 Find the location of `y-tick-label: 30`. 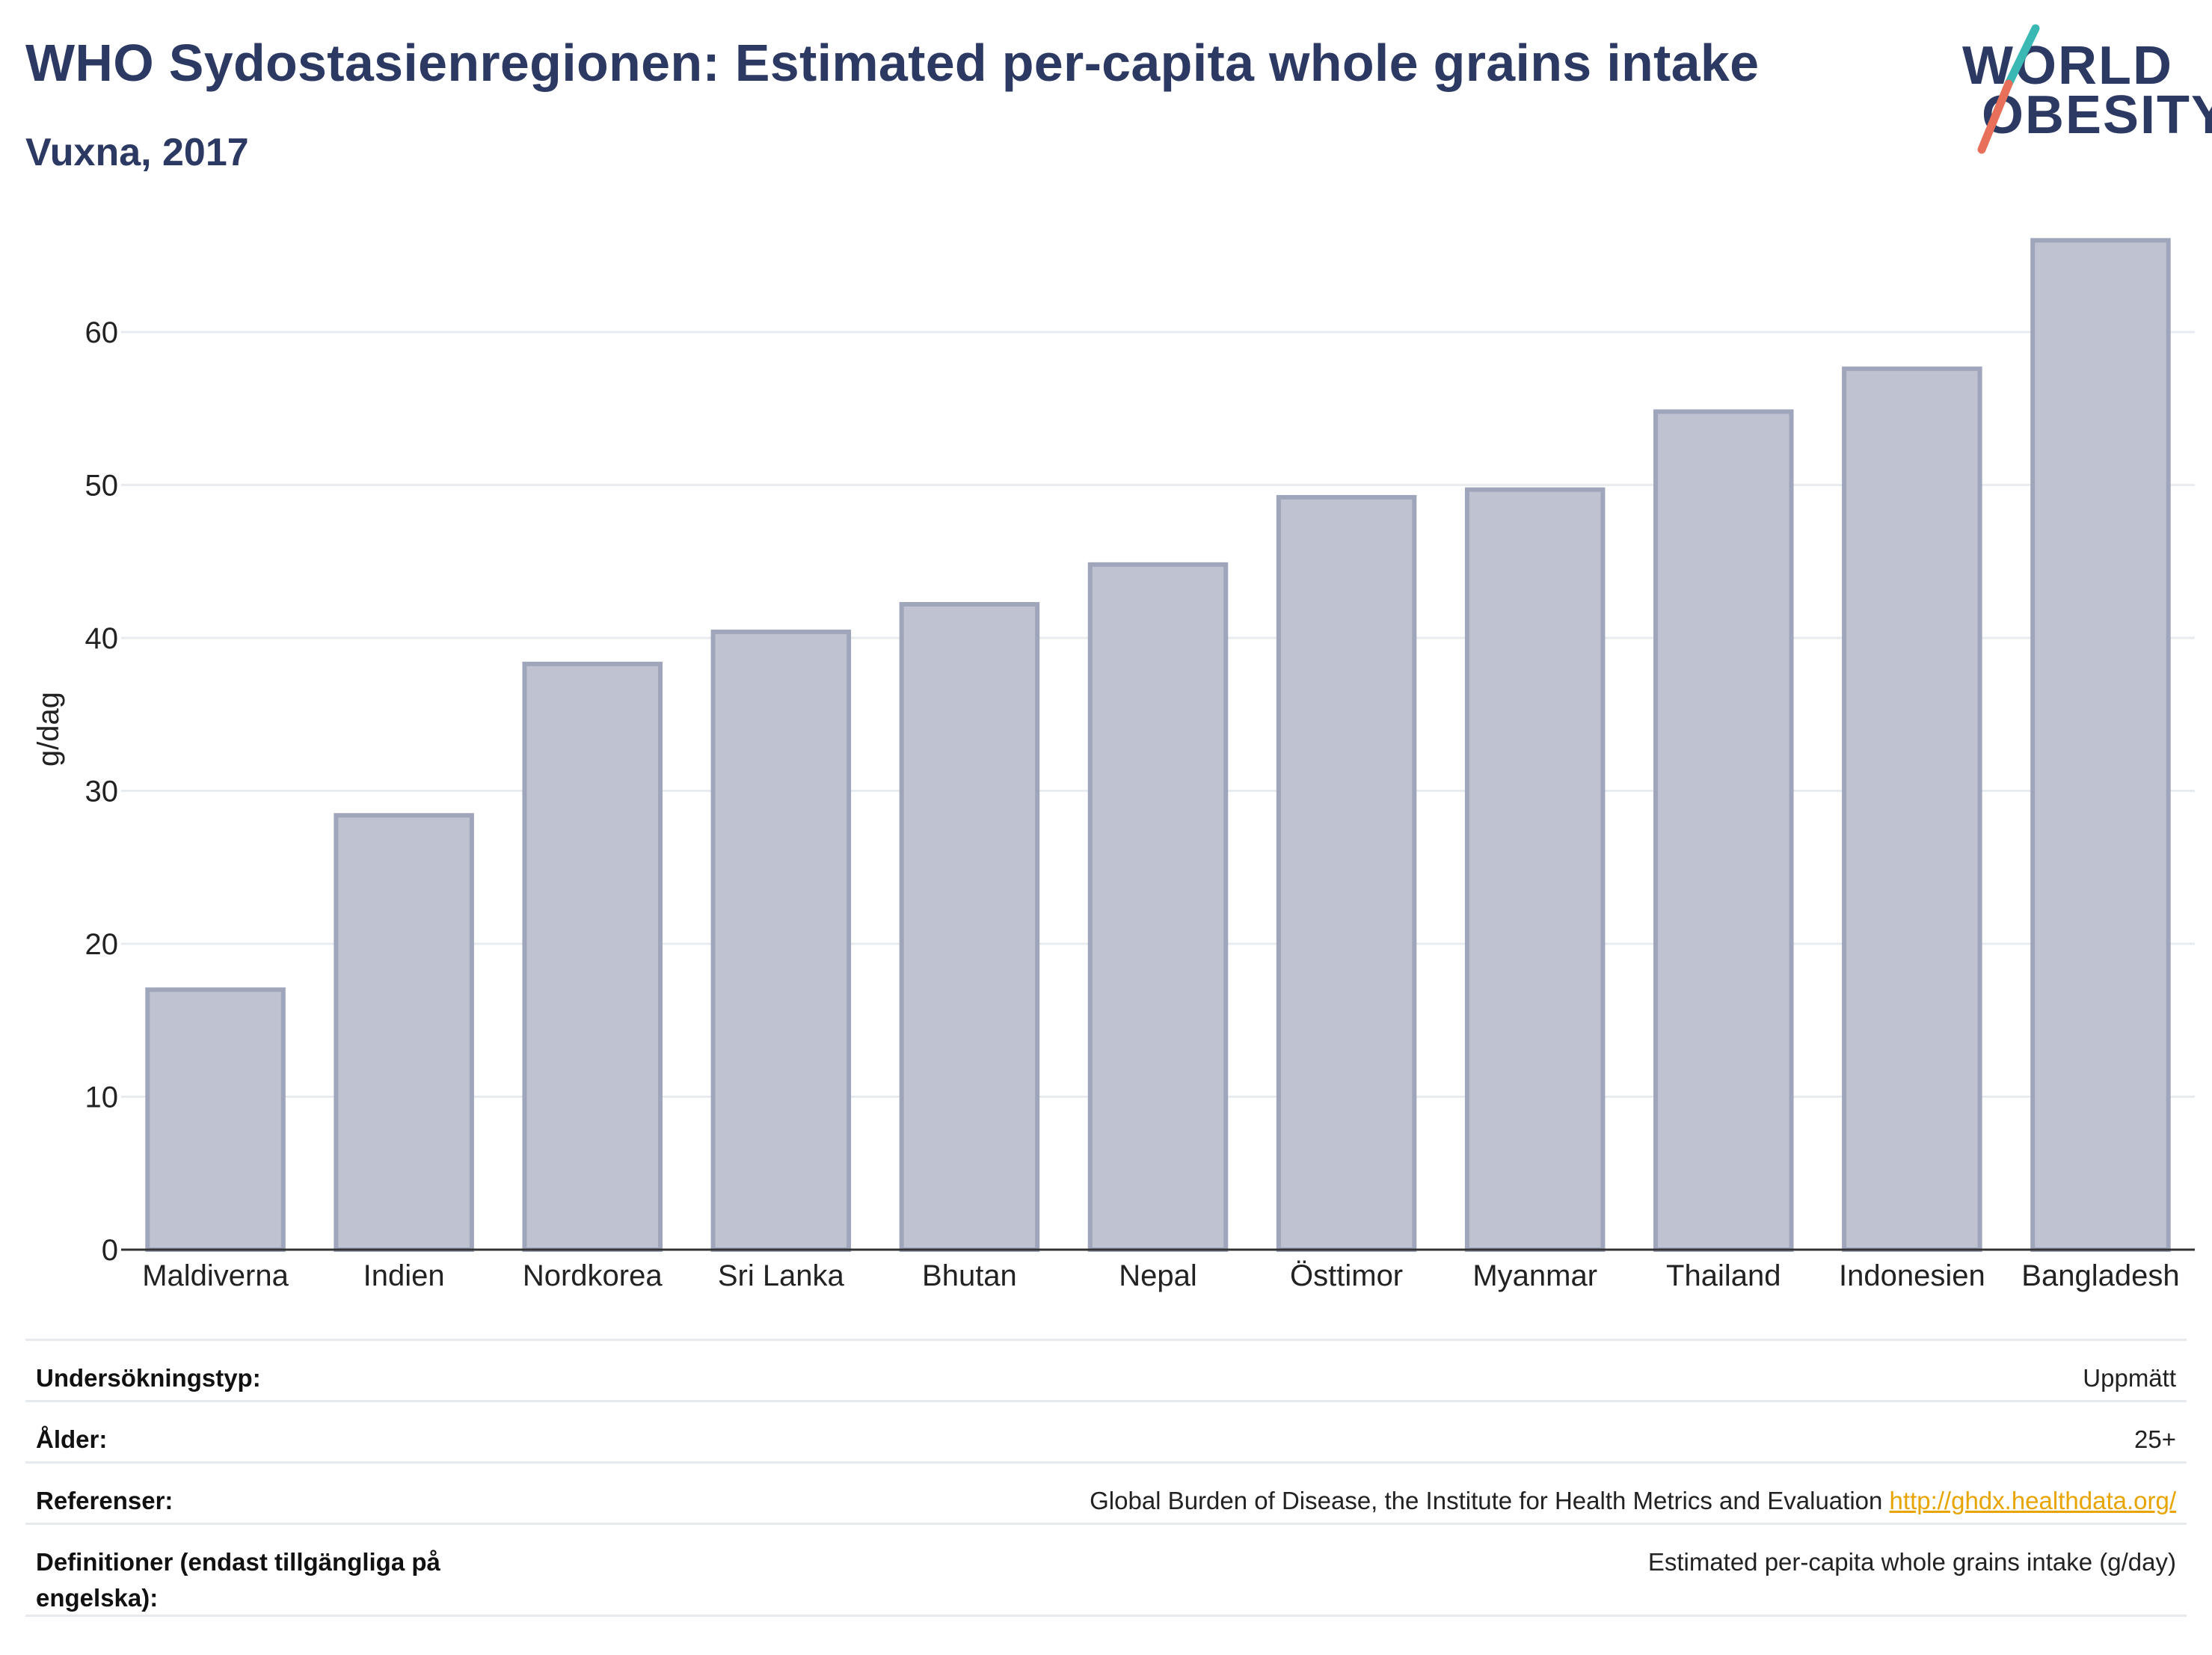

y-tick-label: 30 is located at coordinates (102, 792).